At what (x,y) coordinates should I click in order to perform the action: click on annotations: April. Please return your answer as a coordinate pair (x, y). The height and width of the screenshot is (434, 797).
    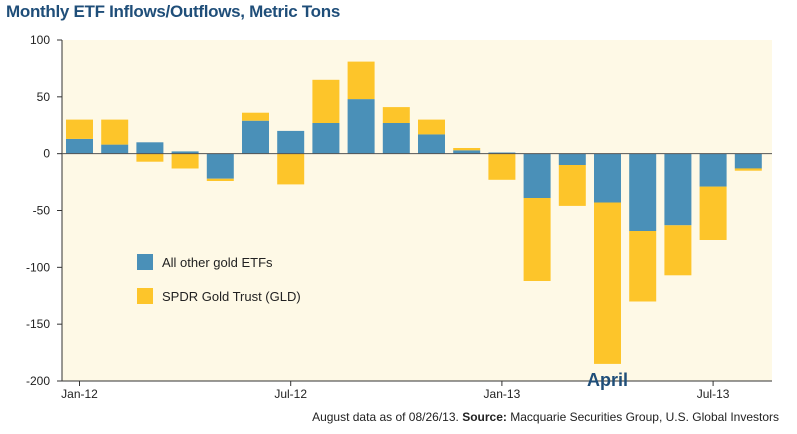
    Looking at the image, I should click on (607, 380).